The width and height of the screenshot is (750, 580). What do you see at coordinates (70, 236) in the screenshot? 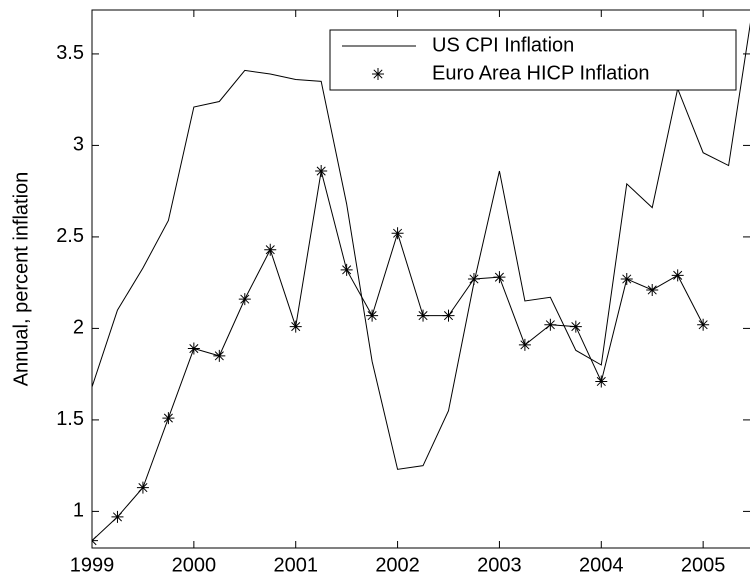
I see `y-tick-label: 2.5` at bounding box center [70, 236].